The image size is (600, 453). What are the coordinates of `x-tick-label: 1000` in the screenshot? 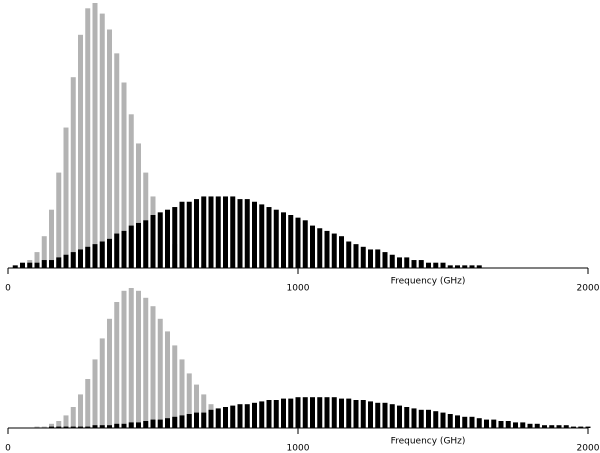 It's located at (298, 448).